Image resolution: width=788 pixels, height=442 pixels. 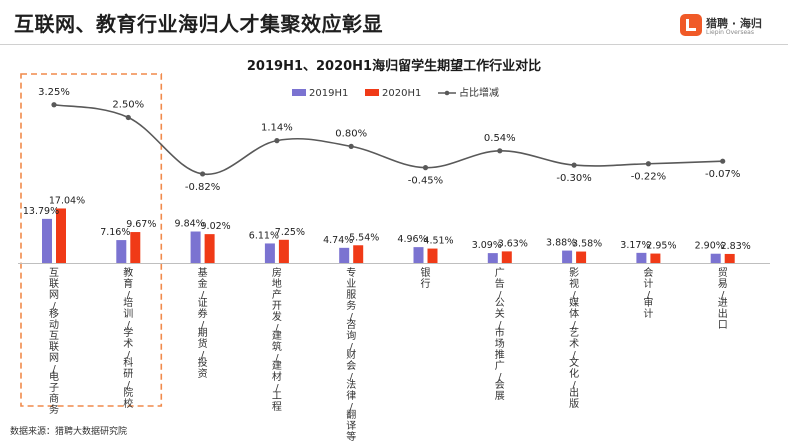 I want to click on category-label-char: 房, so click(x=277, y=272).